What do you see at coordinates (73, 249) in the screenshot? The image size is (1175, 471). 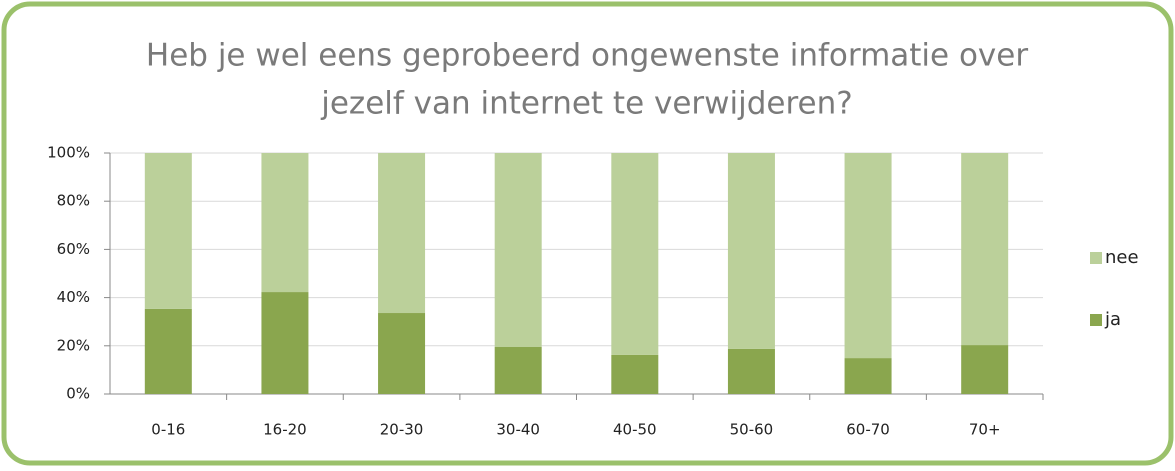 I see `y-tick-label: 60%` at bounding box center [73, 249].